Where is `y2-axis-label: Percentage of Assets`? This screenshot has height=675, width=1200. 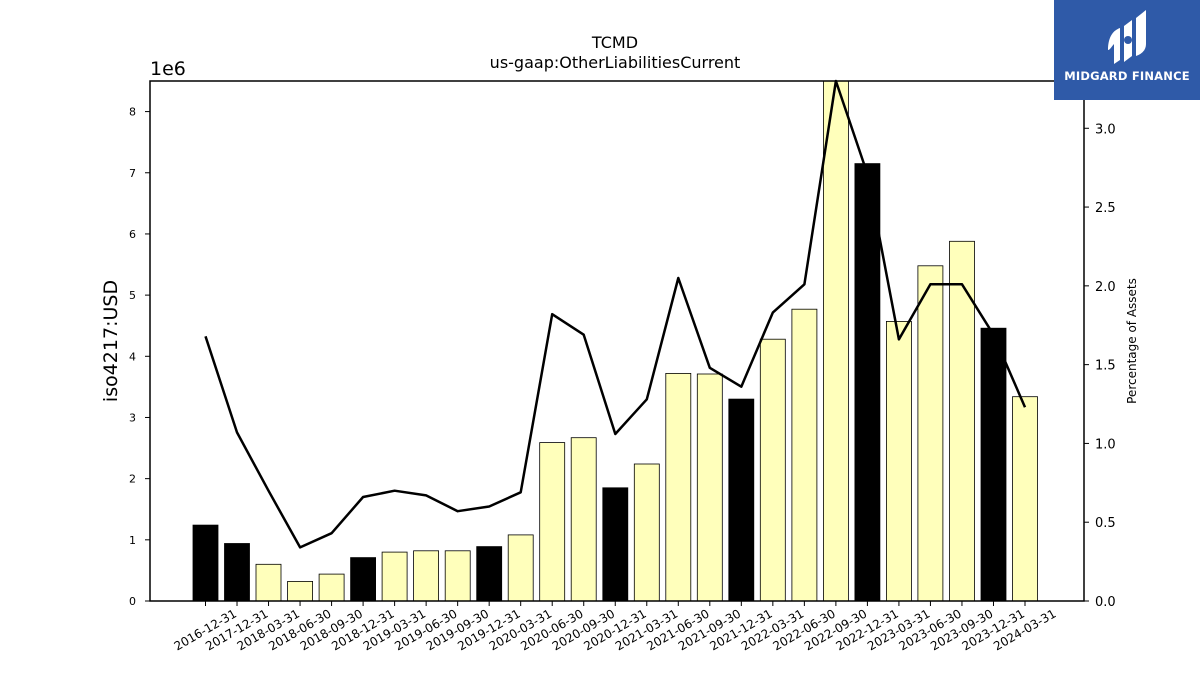 y2-axis-label: Percentage of Assets is located at coordinates (1132, 341).